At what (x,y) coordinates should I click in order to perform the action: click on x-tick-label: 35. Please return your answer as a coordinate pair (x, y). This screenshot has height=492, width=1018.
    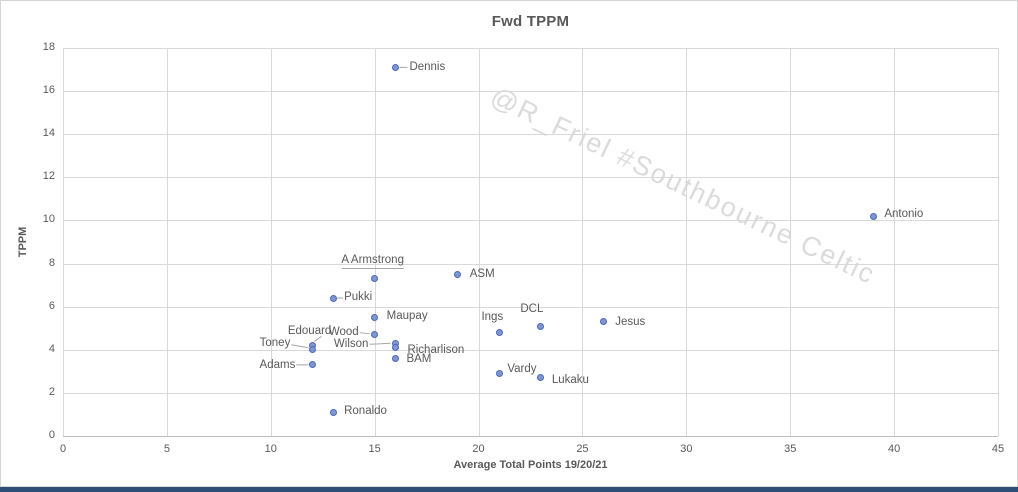
    Looking at the image, I should click on (790, 449).